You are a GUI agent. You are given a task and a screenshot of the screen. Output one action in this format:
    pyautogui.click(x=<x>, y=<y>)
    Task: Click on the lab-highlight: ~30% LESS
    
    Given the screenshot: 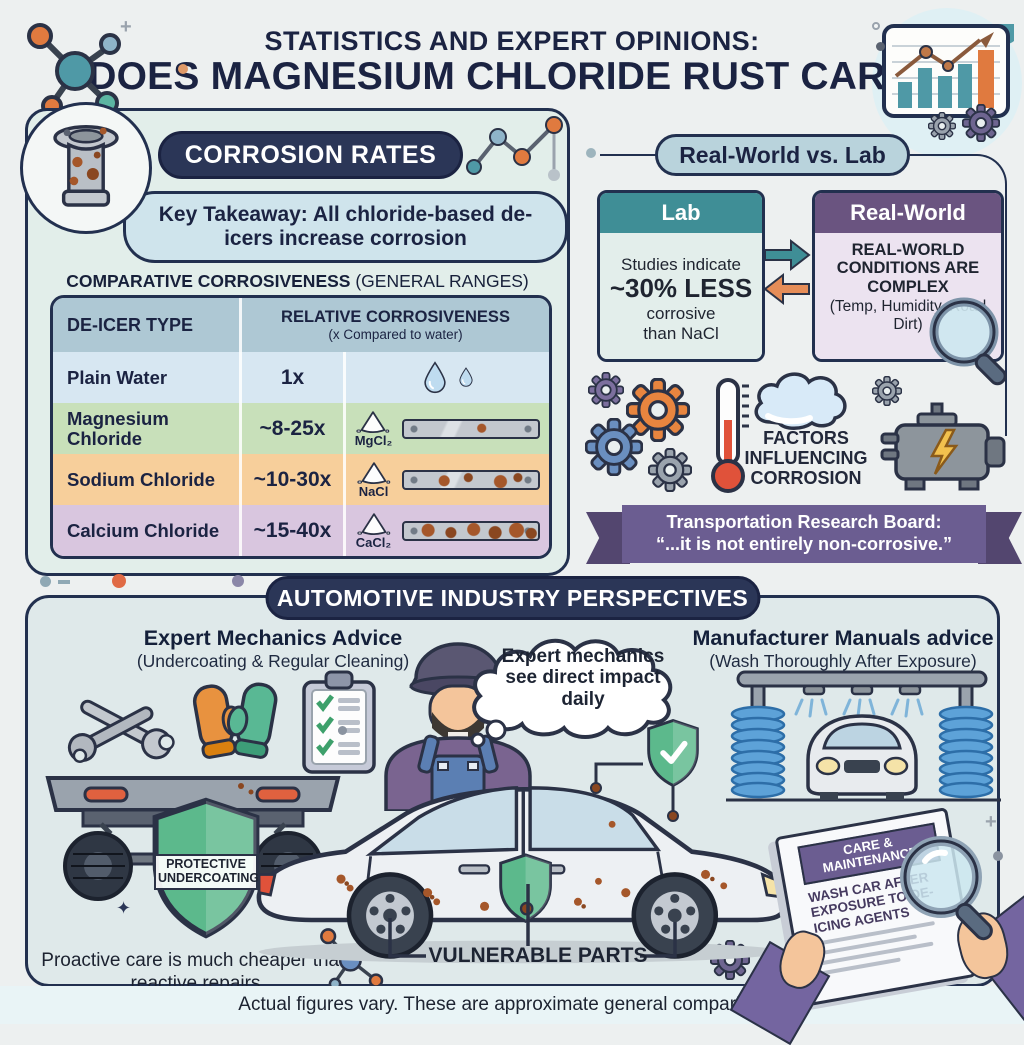 What is the action you would take?
    pyautogui.click(x=681, y=288)
    